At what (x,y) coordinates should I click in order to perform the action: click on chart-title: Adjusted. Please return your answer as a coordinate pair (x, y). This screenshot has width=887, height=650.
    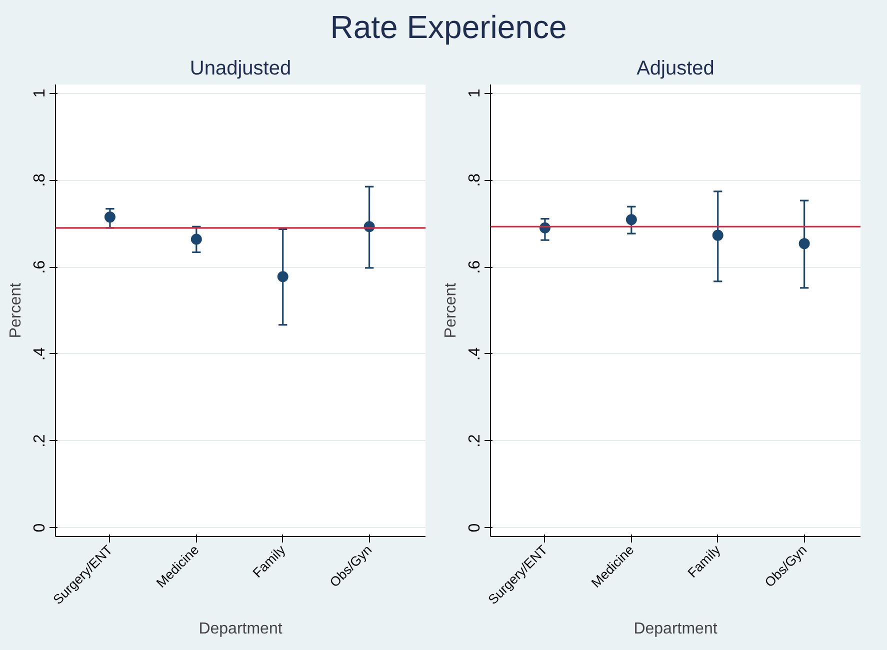
    Looking at the image, I should click on (675, 69).